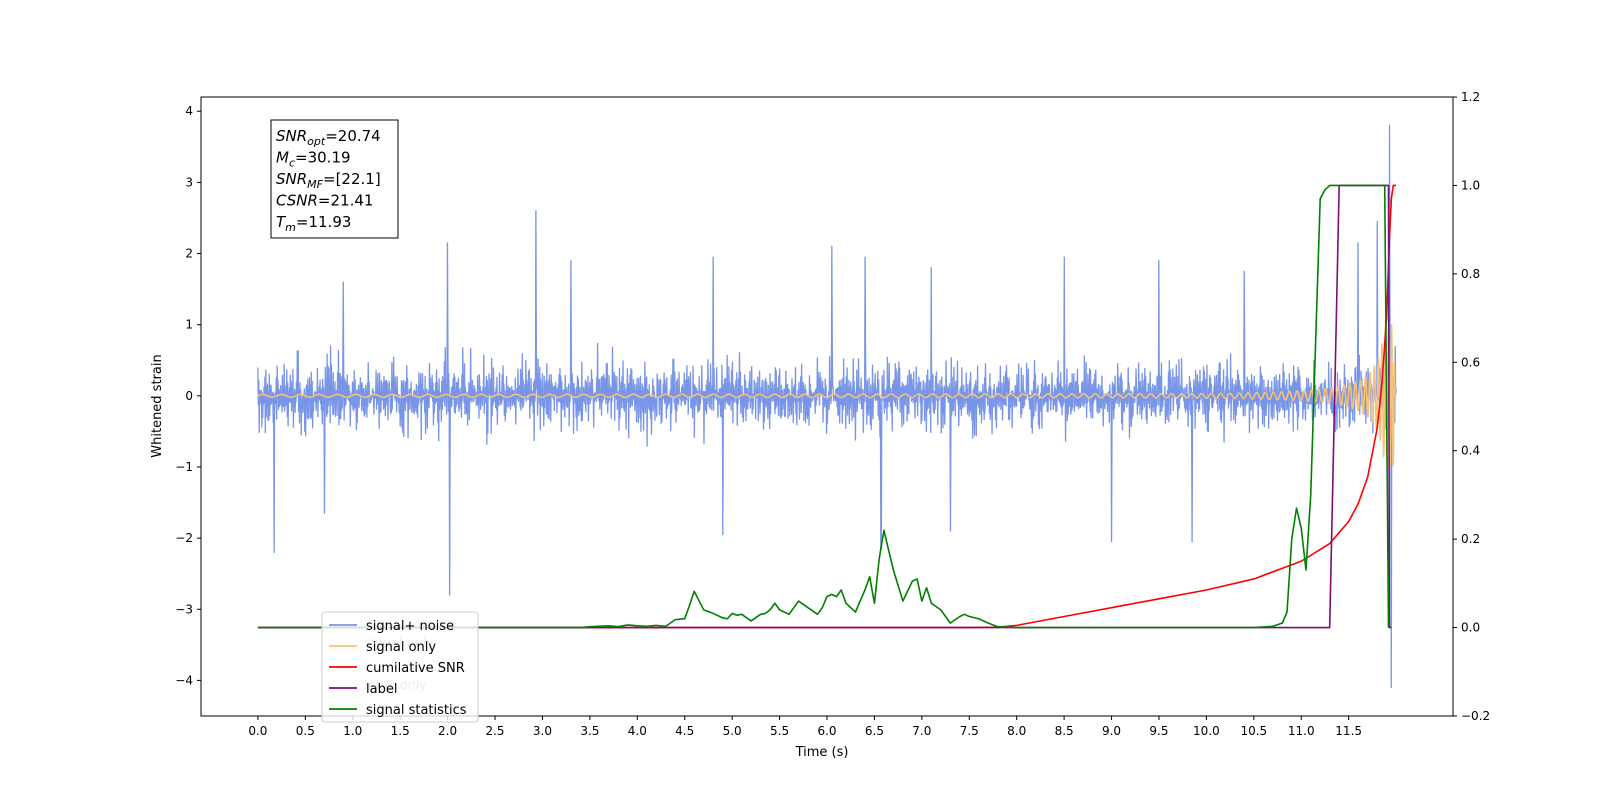 The height and width of the screenshot is (800, 1600). What do you see at coordinates (410, 626) in the screenshot?
I see `legend-label: signal+ noise` at bounding box center [410, 626].